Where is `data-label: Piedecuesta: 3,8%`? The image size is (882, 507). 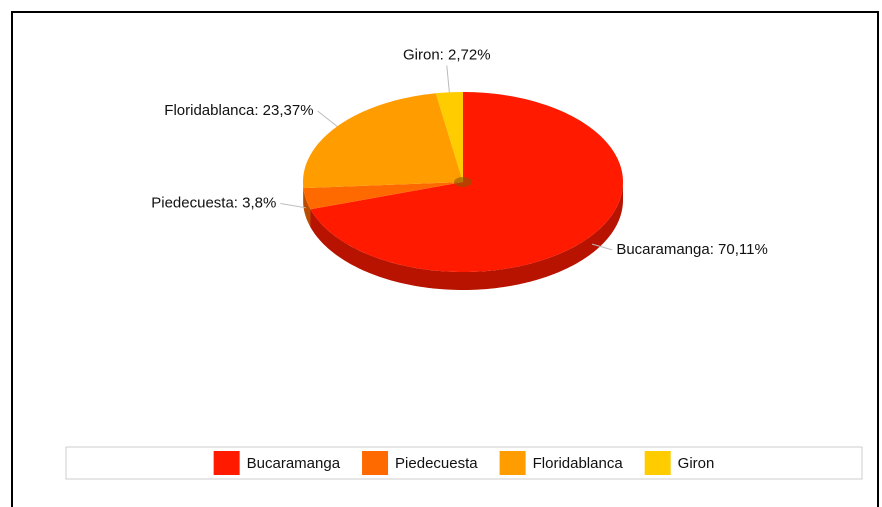
data-label: Piedecuesta: 3,8% is located at coordinates (213, 202).